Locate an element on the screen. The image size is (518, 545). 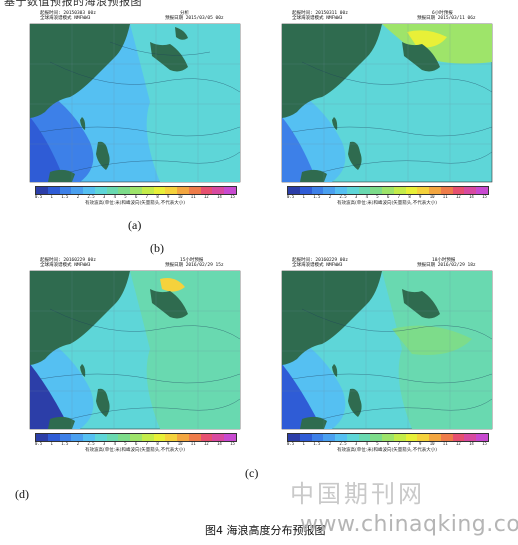
label-d: (d) is located at coordinates (22, 494).